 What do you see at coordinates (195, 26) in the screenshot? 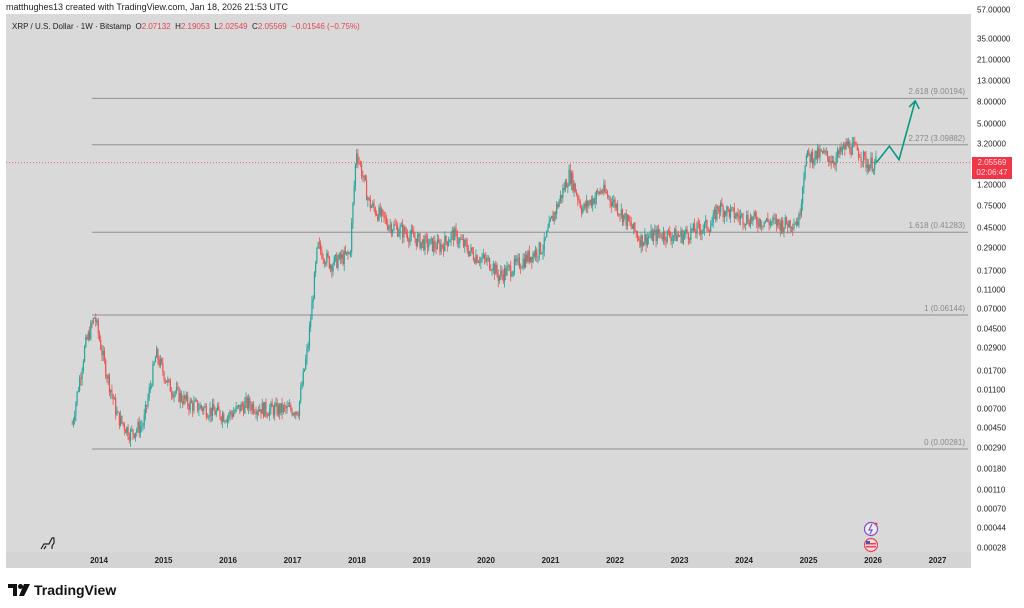
I see `high-value: 2.19053` at bounding box center [195, 26].